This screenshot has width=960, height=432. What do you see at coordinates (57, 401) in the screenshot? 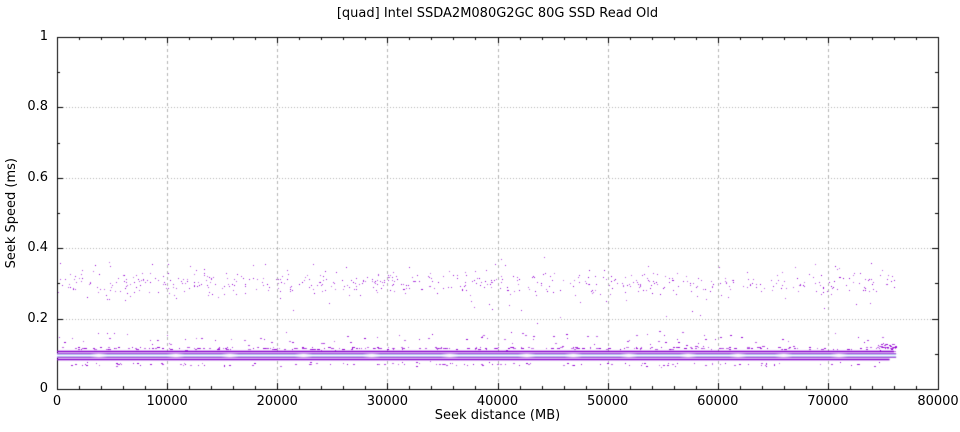
I see `x-tick-label: 0` at bounding box center [57, 401].